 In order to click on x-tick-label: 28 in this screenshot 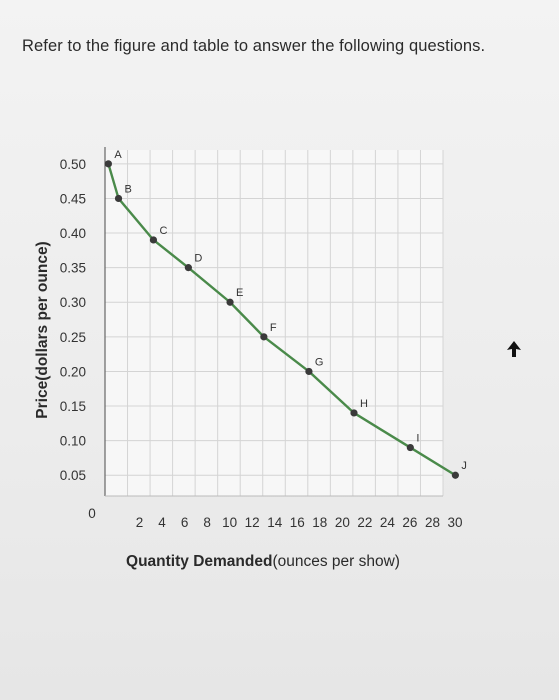, I will do `click(432, 522)`.